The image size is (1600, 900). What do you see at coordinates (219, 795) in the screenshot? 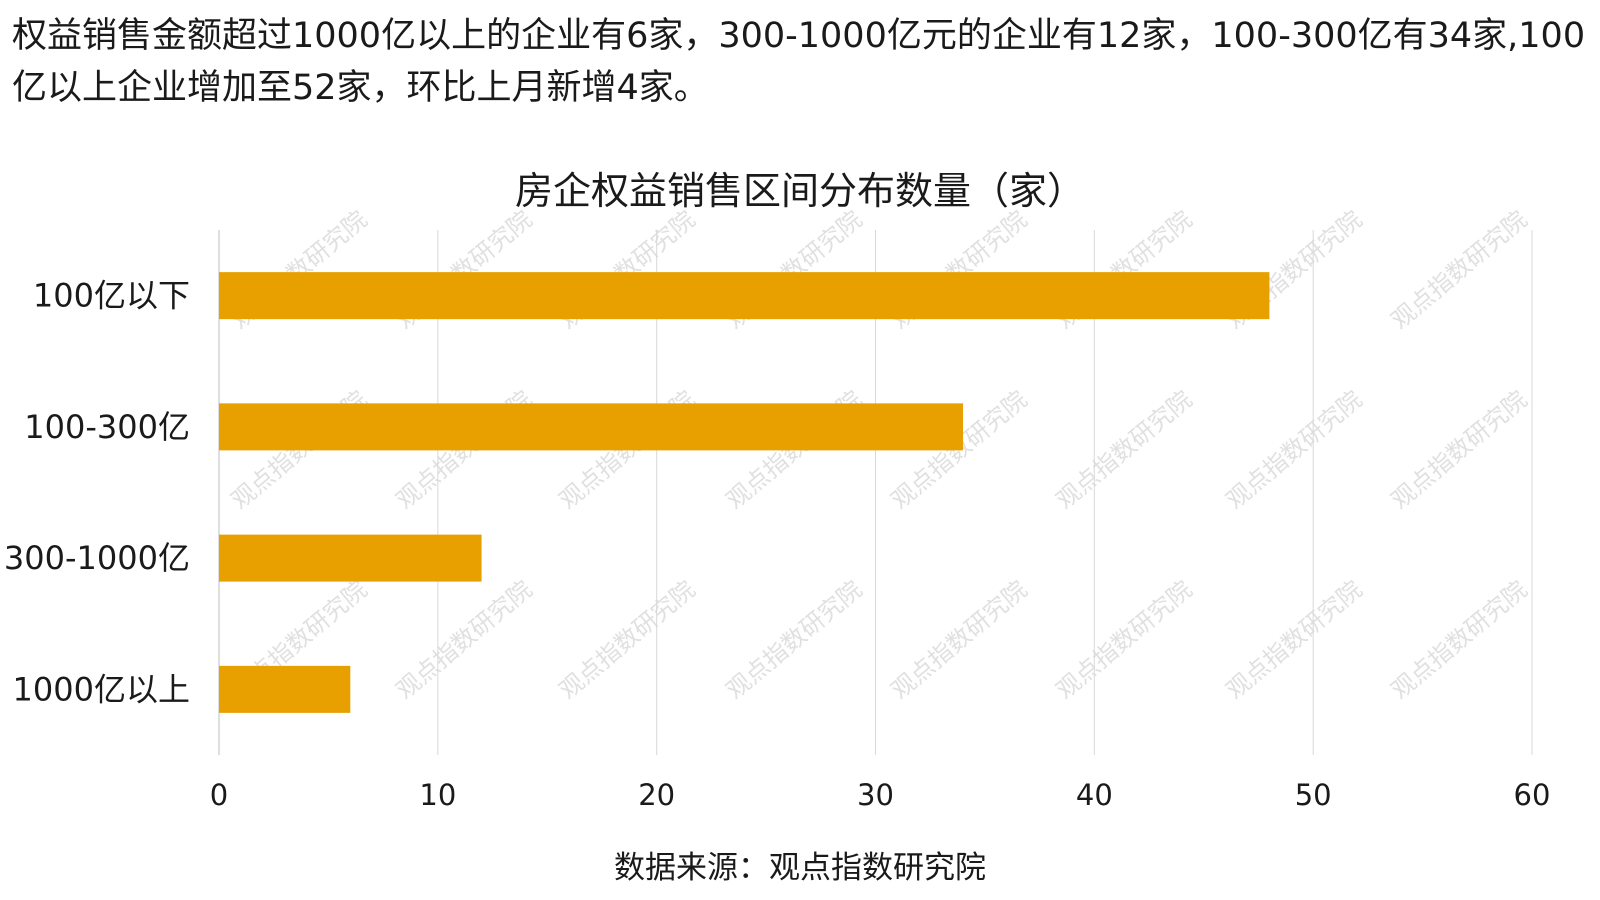
I see `x-tick-label: 0` at bounding box center [219, 795].